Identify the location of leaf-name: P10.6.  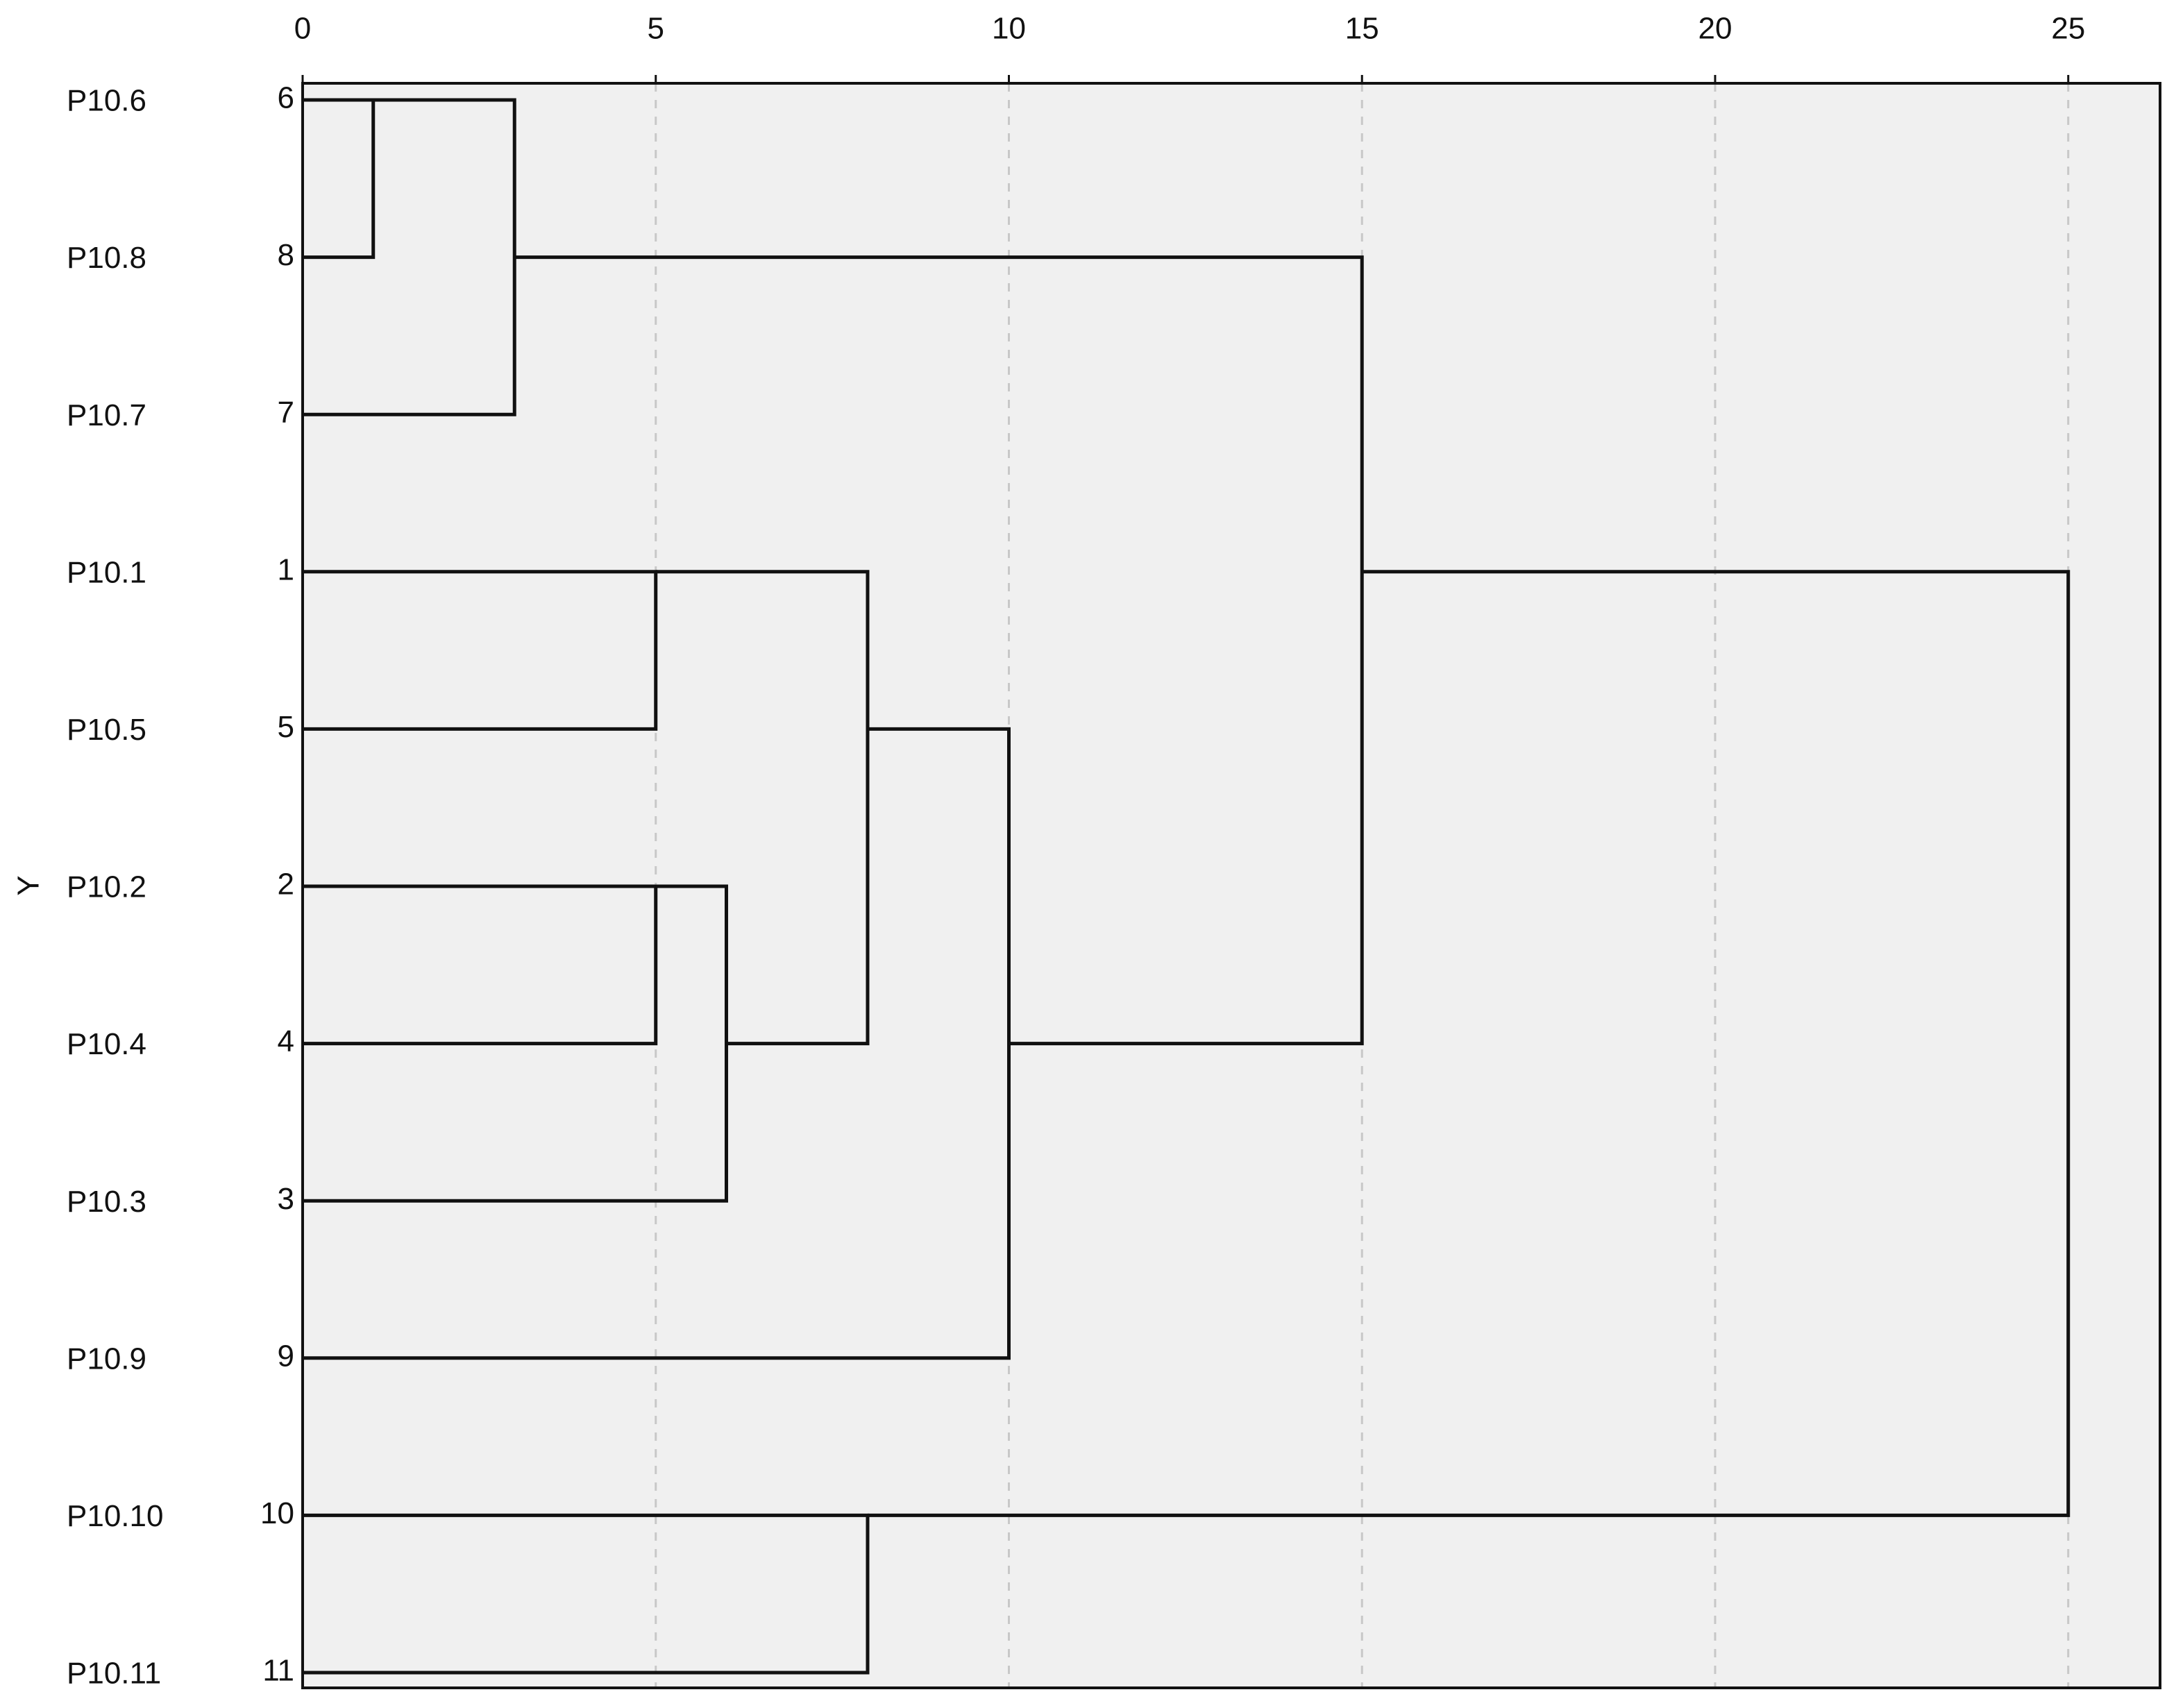
(106, 101).